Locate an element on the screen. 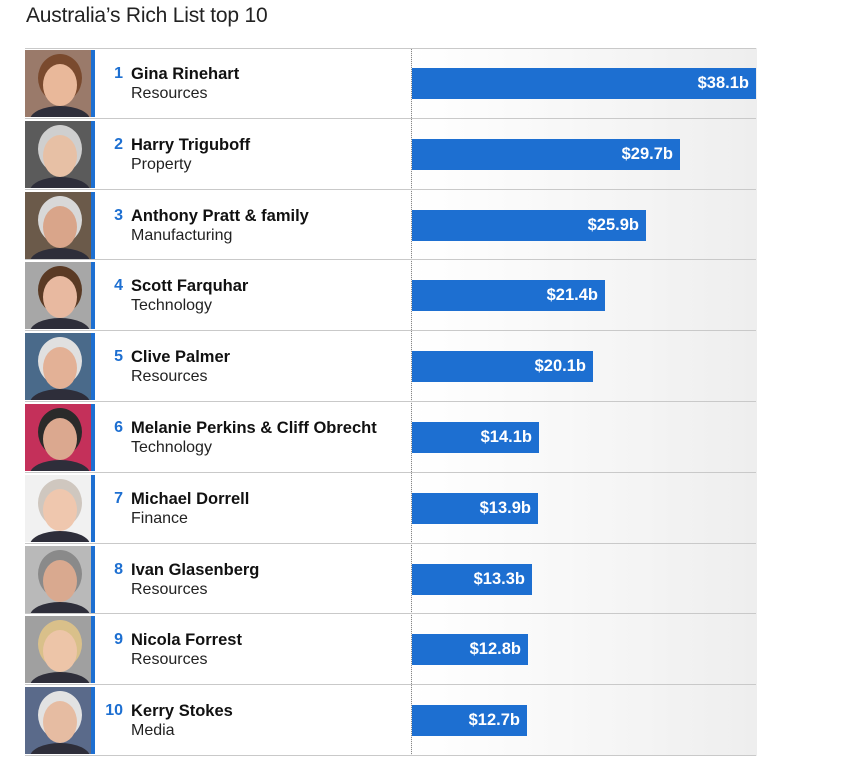  table-row: 10 Kerry Stokes Media $12.7b is located at coordinates (390, 720).